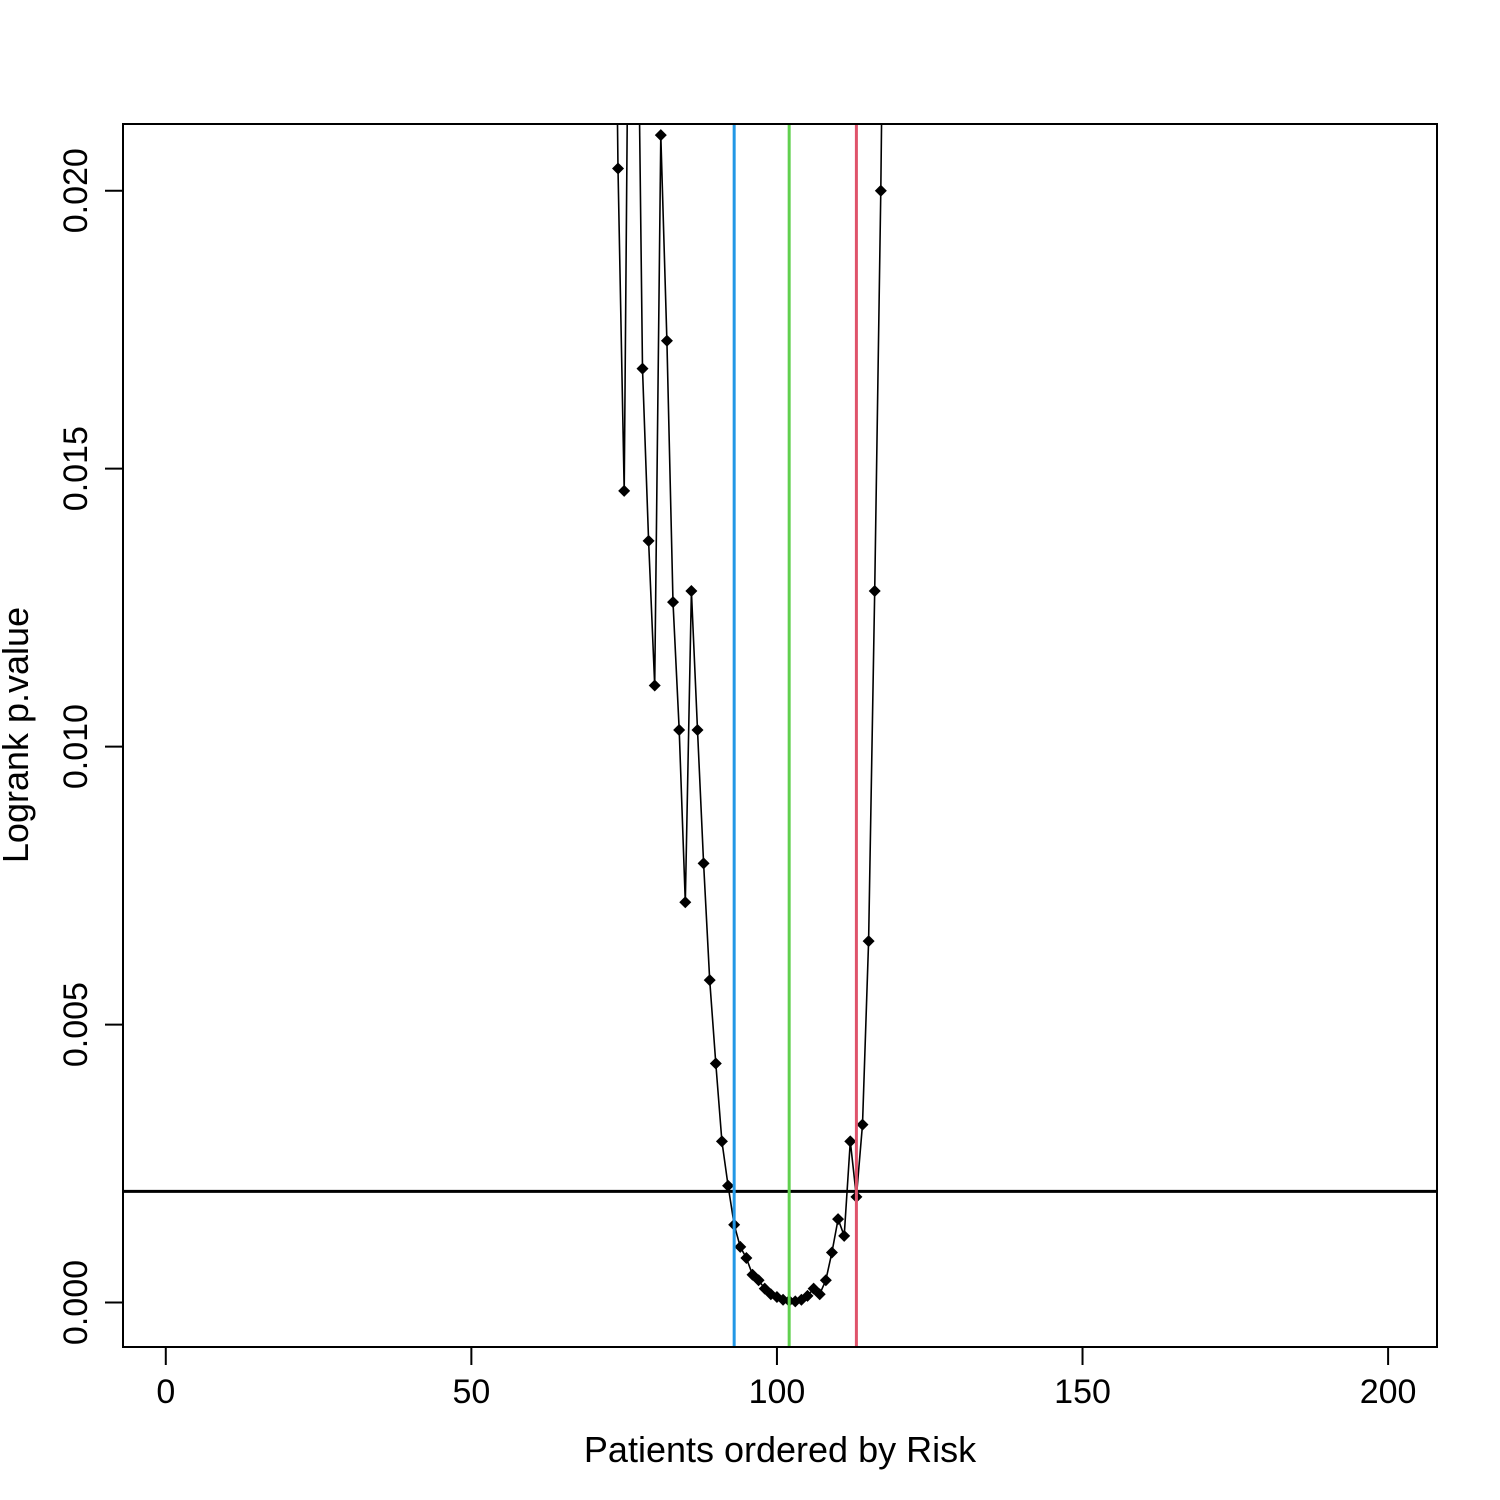 The image size is (1500, 1500). I want to click on y-tick-label: 0.015, so click(76, 468).